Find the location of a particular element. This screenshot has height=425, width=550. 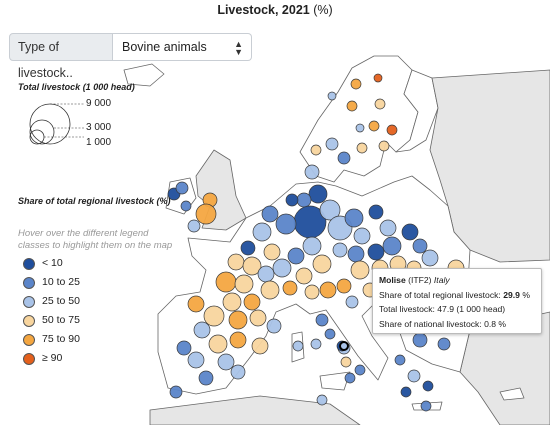

legend-class-50-75: 50 to 75 is located at coordinates (68, 321).